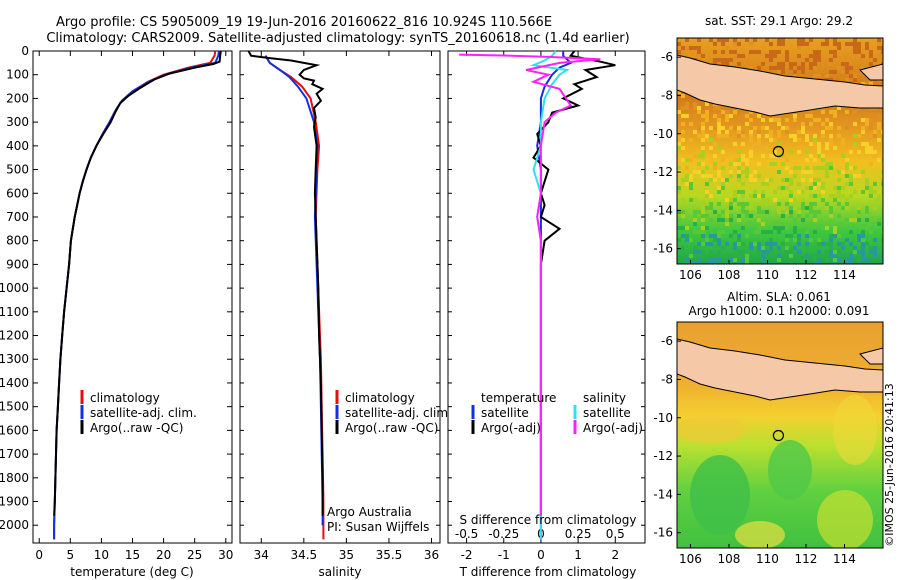  I want to click on y-tick-label: 300, so click(17, 122).